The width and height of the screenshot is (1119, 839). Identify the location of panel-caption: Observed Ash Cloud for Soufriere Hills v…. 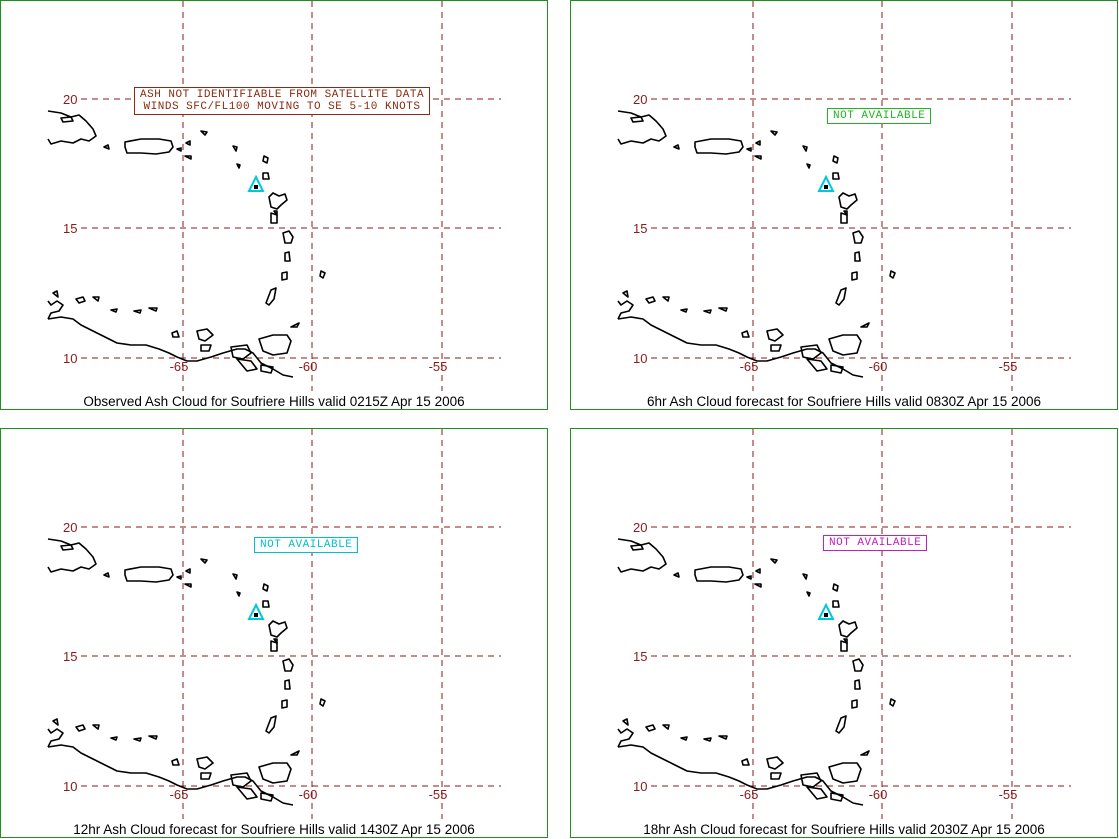
(274, 401).